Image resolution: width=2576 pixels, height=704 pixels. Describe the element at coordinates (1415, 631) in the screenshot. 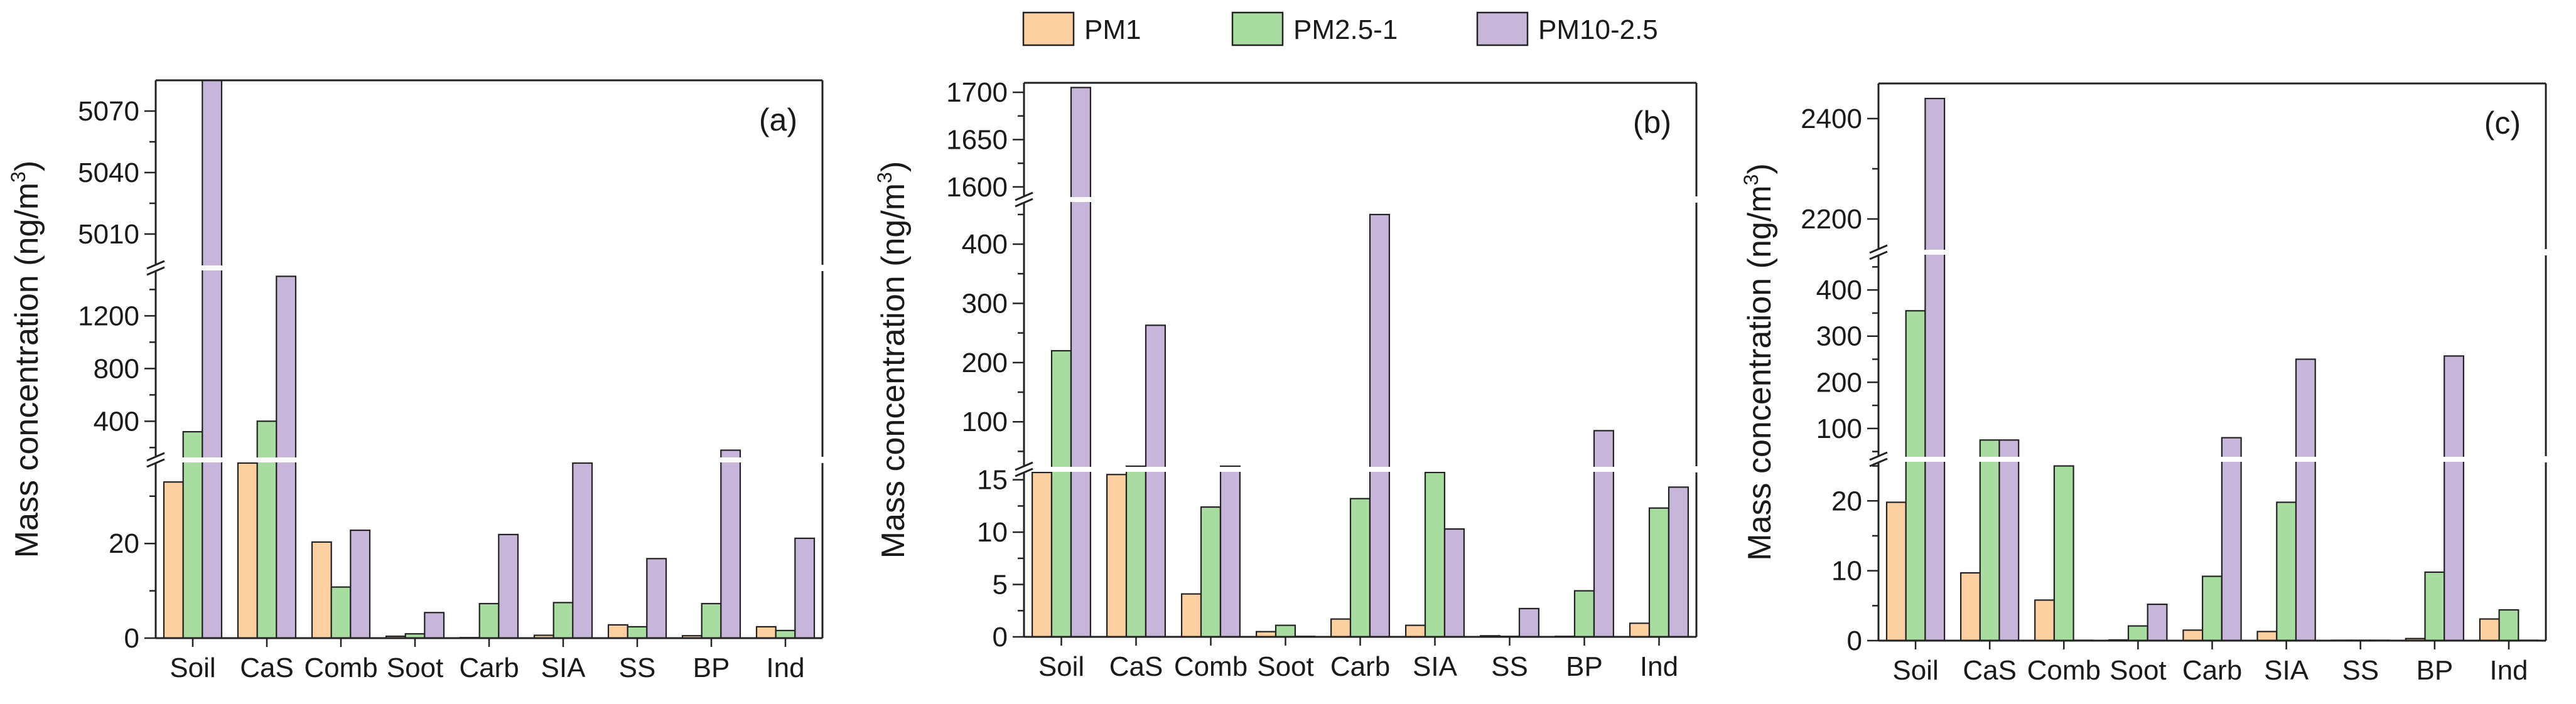

I see `bar-pm1-sia` at that location.